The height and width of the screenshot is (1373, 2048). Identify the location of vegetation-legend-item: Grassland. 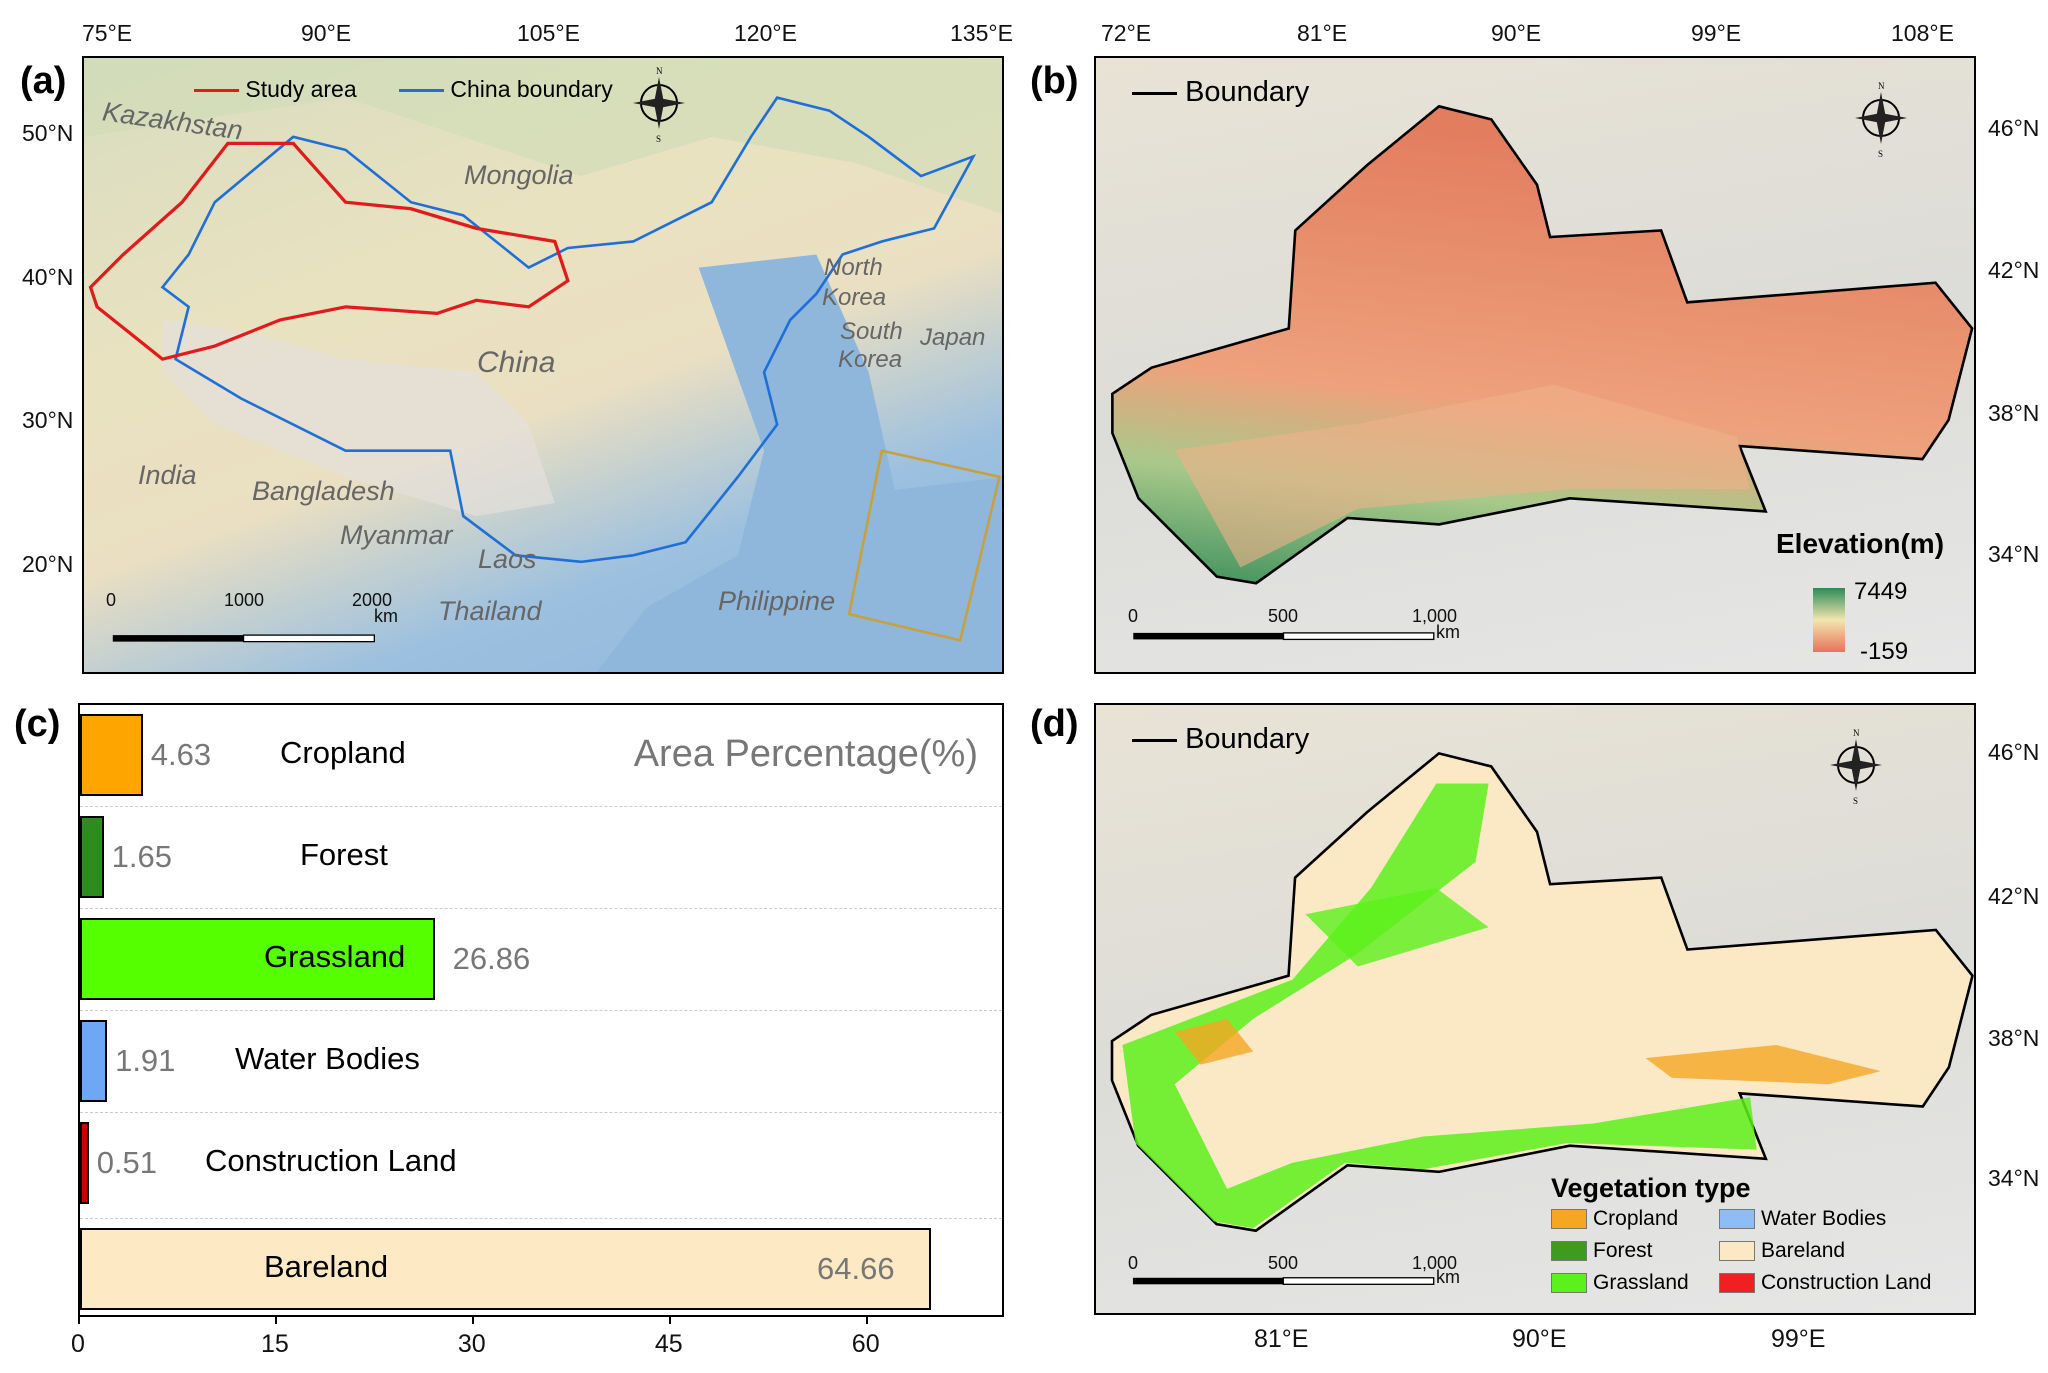
(1620, 1283).